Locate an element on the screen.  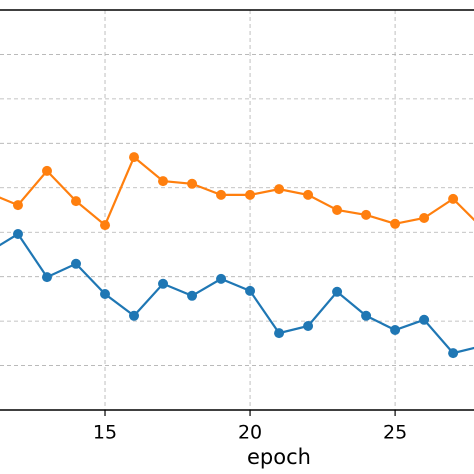
x-tick-label: 20 is located at coordinates (250, 433).